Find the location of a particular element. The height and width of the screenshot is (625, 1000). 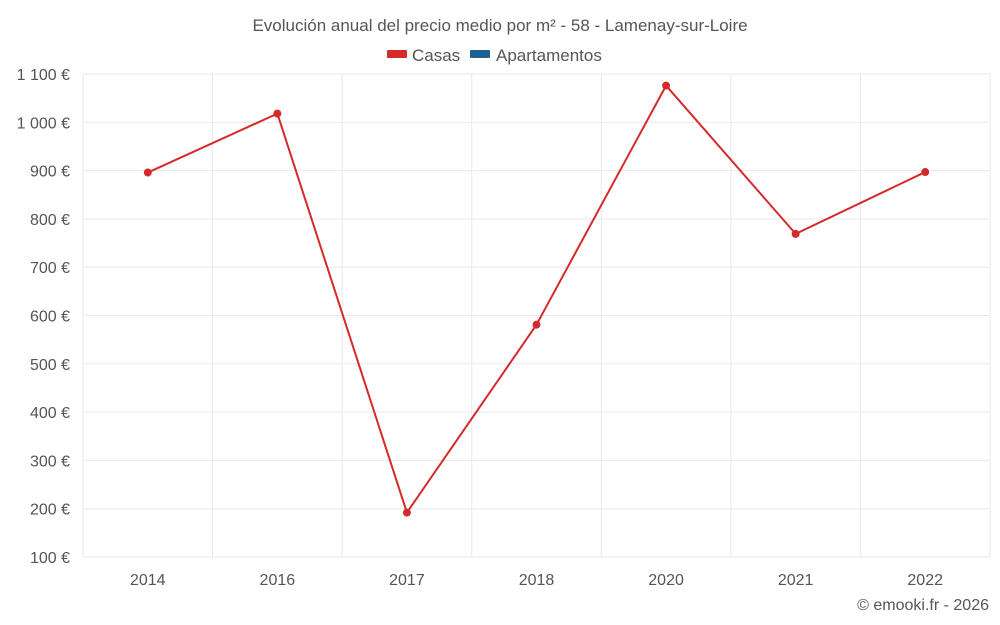

legend: Casas Apartamentos is located at coordinates (494, 55).